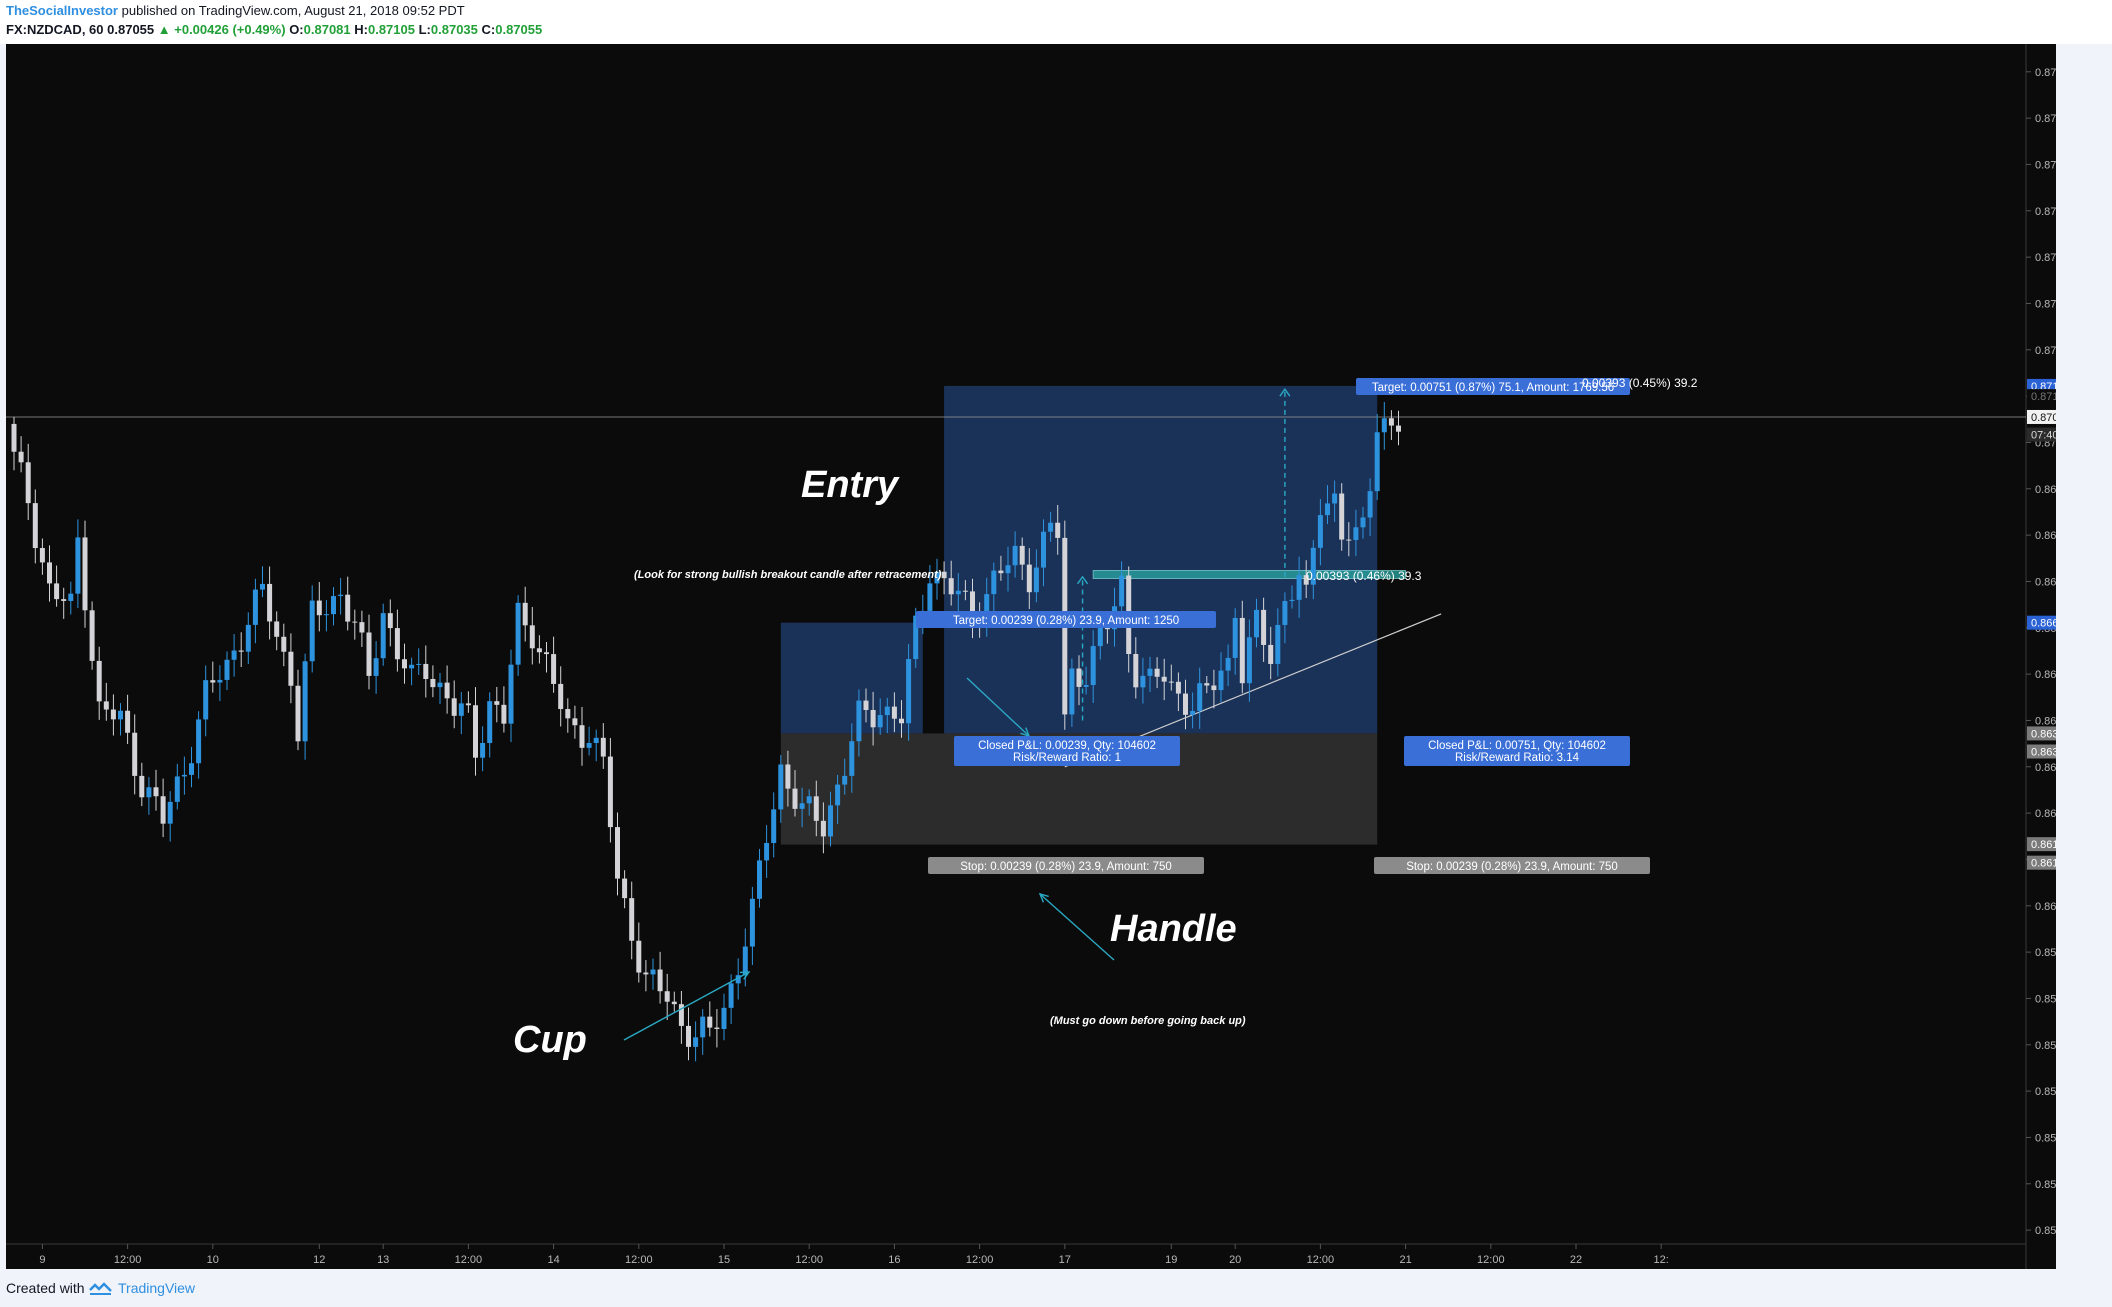 Image resolution: width=2112 pixels, height=1307 pixels. What do you see at coordinates (454, 29) in the screenshot?
I see `low-value: 0.87035` at bounding box center [454, 29].